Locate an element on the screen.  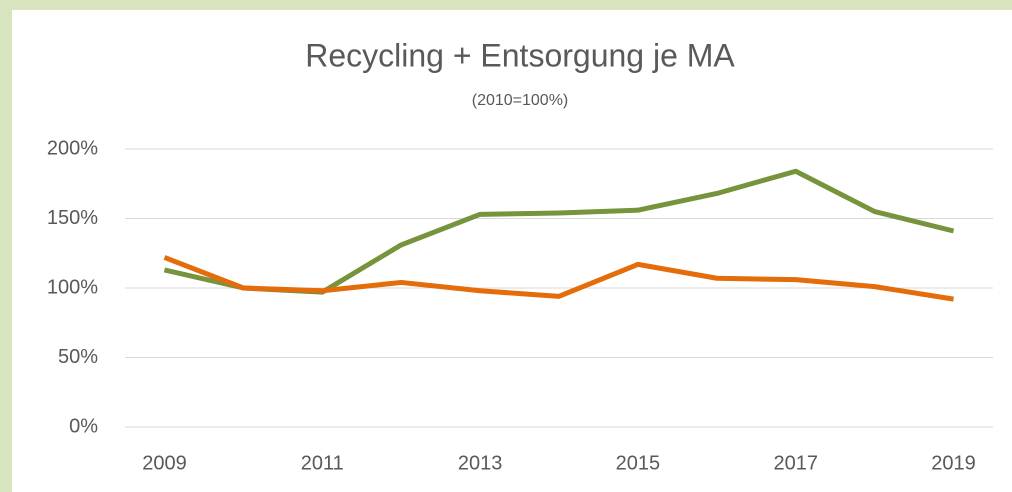
y-tick-label: 50% is located at coordinates (78, 357).